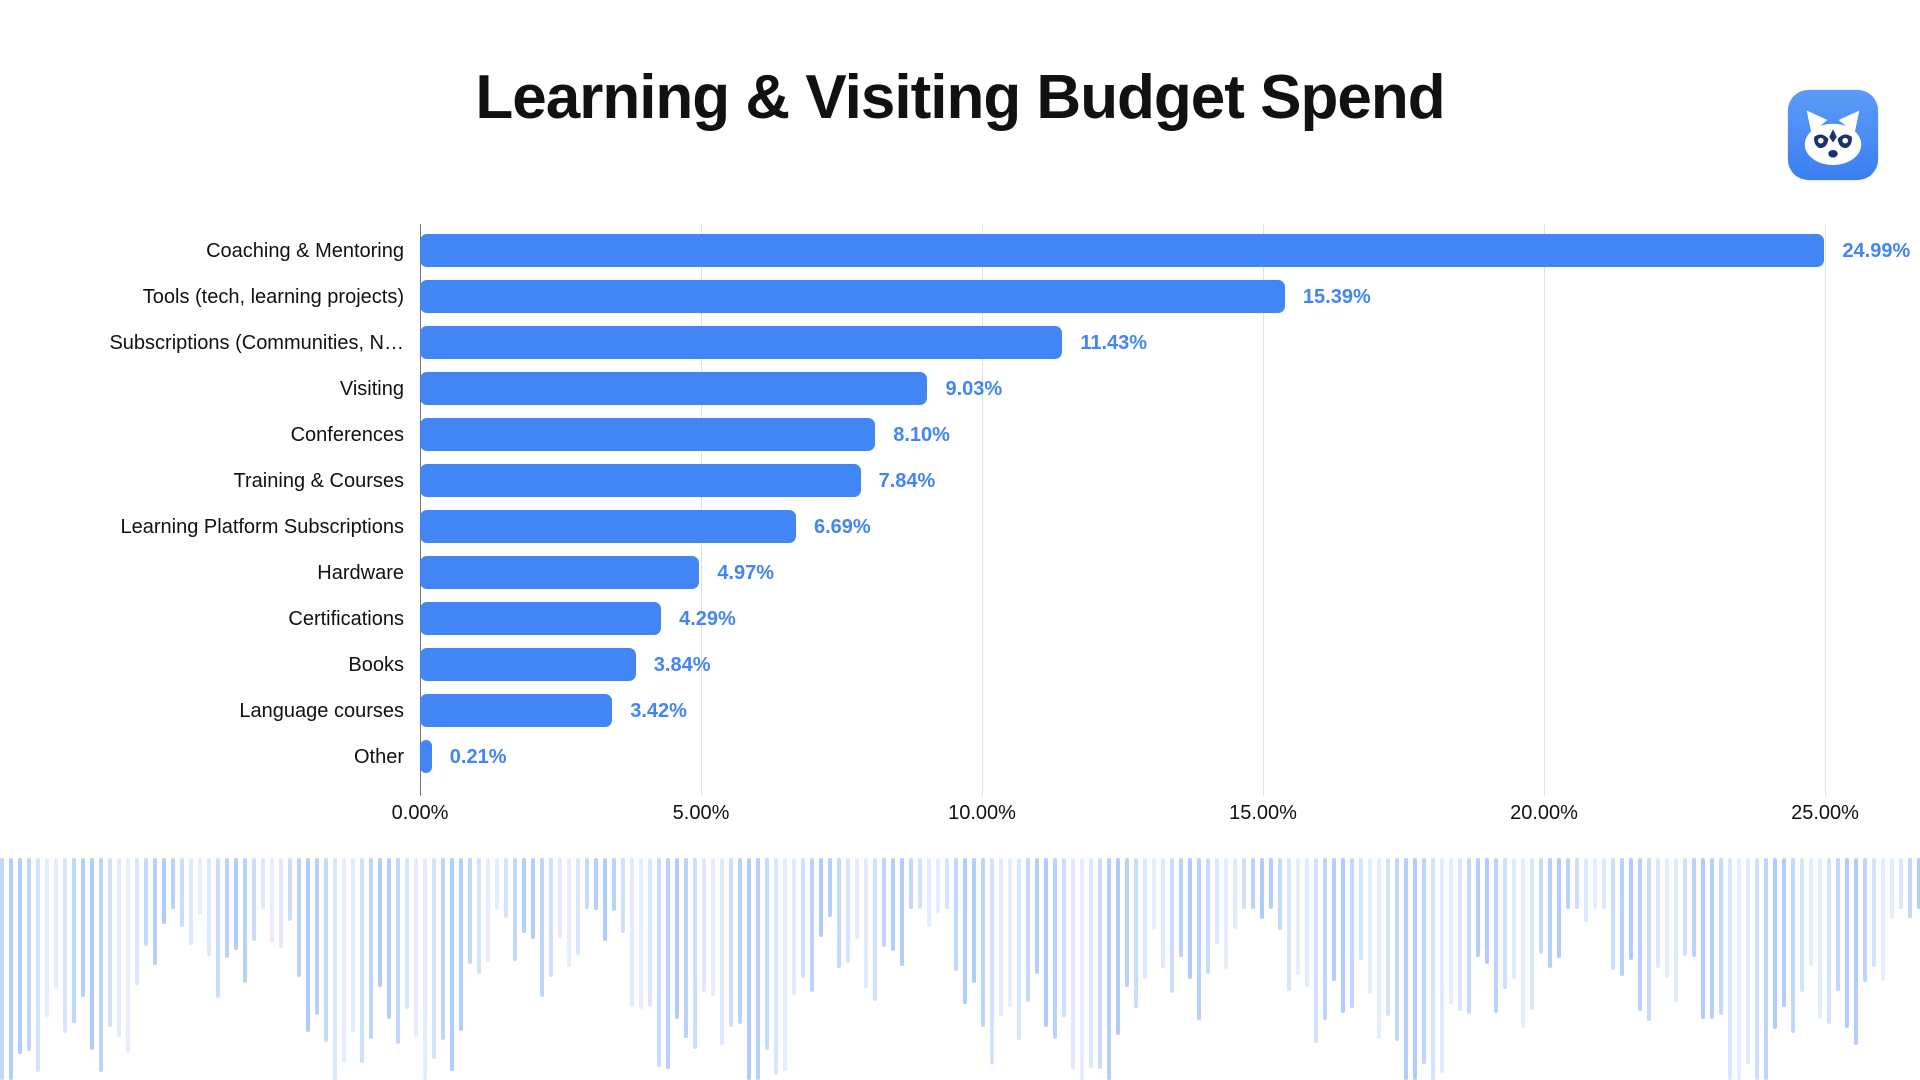 This screenshot has width=1920, height=1080. I want to click on chart-row: Certifications 4.29%, so click(960, 619).